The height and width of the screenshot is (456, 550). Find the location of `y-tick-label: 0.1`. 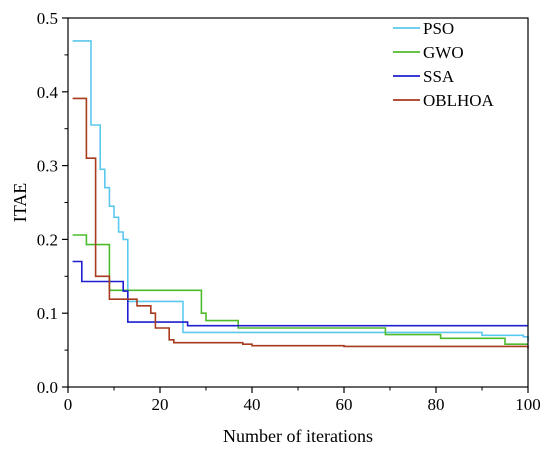

y-tick-label: 0.1 is located at coordinates (47, 313).